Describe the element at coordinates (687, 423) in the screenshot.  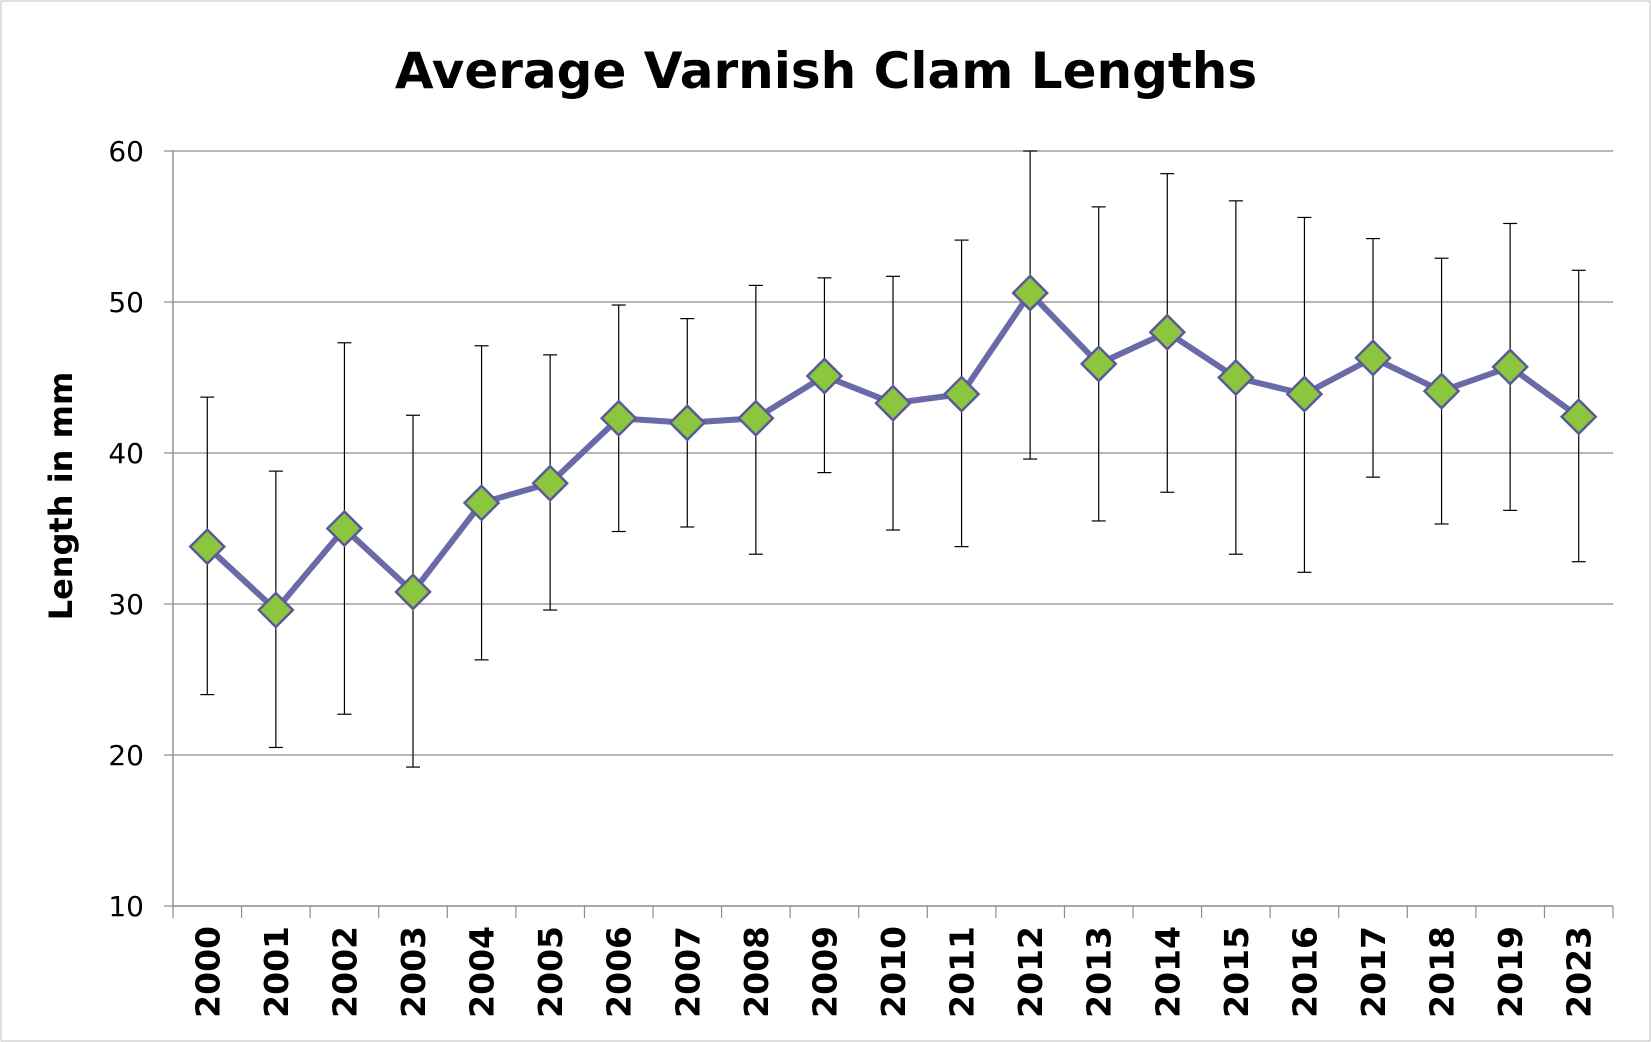
I see `data-point-2007` at that location.